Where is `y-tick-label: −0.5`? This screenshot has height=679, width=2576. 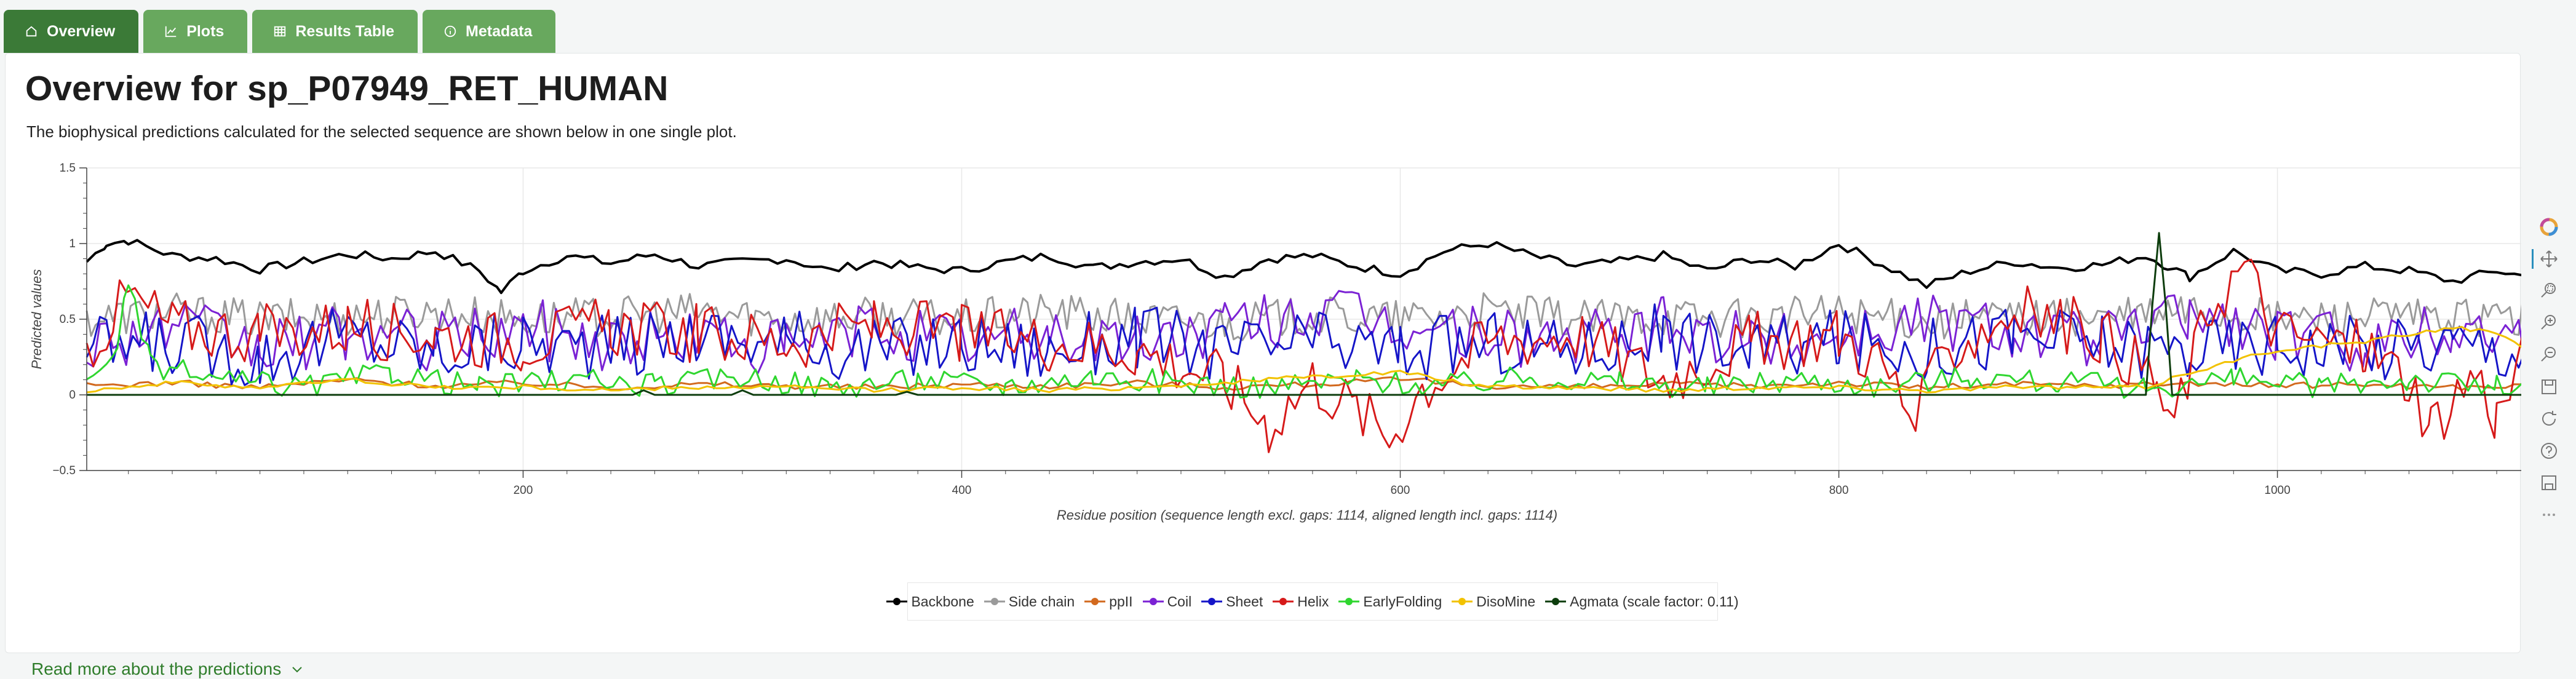 y-tick-label: −0.5 is located at coordinates (64, 470).